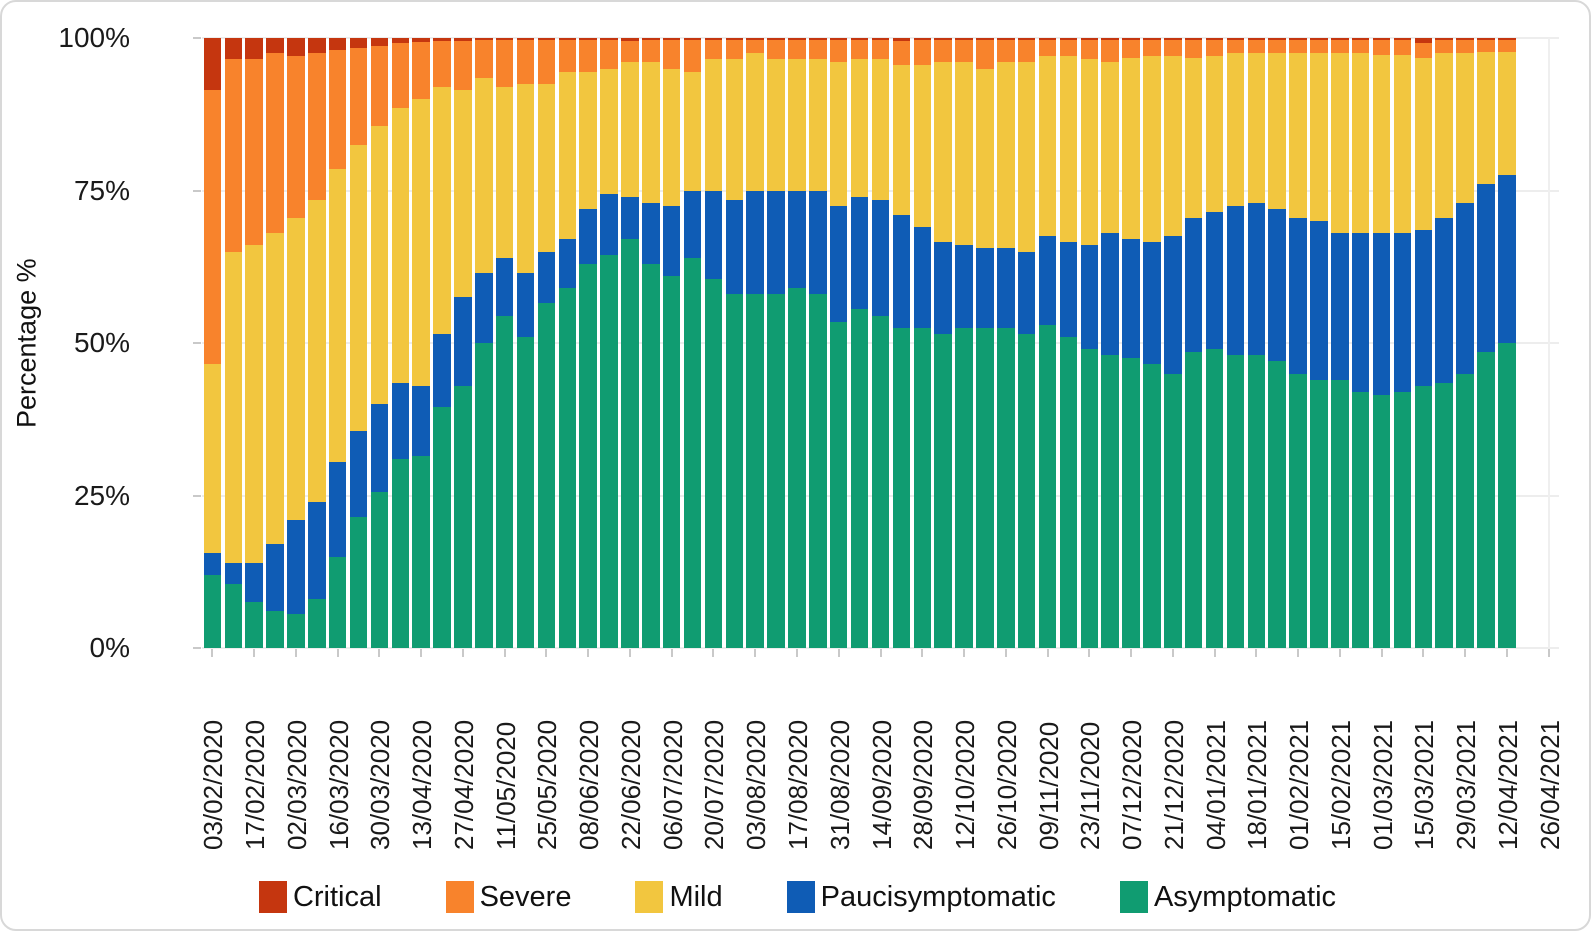  What do you see at coordinates (547, 784) in the screenshot?
I see `x-tick-label: 25/05/2020` at bounding box center [547, 784].